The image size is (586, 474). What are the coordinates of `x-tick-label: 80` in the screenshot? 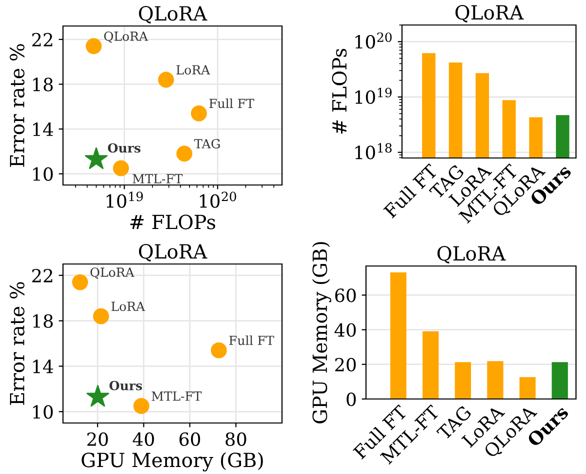 It's located at (236, 439).